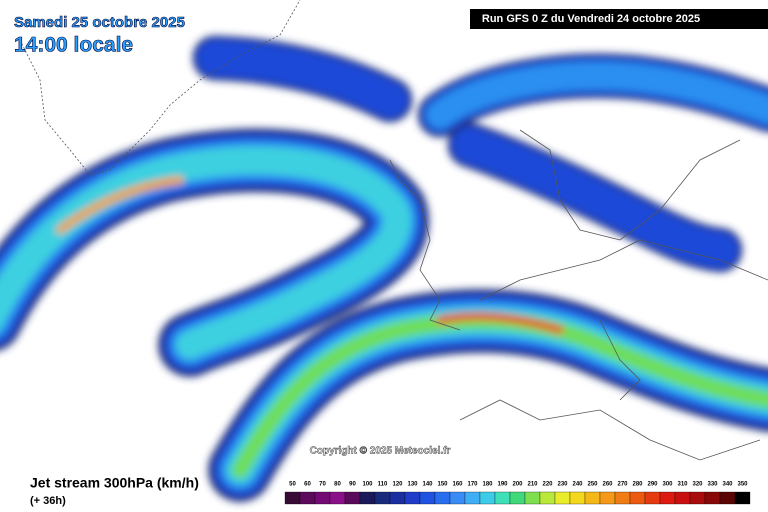 Image resolution: width=768 pixels, height=512 pixels. What do you see at coordinates (472, 485) in the screenshot?
I see `scale-label: 170` at bounding box center [472, 485].